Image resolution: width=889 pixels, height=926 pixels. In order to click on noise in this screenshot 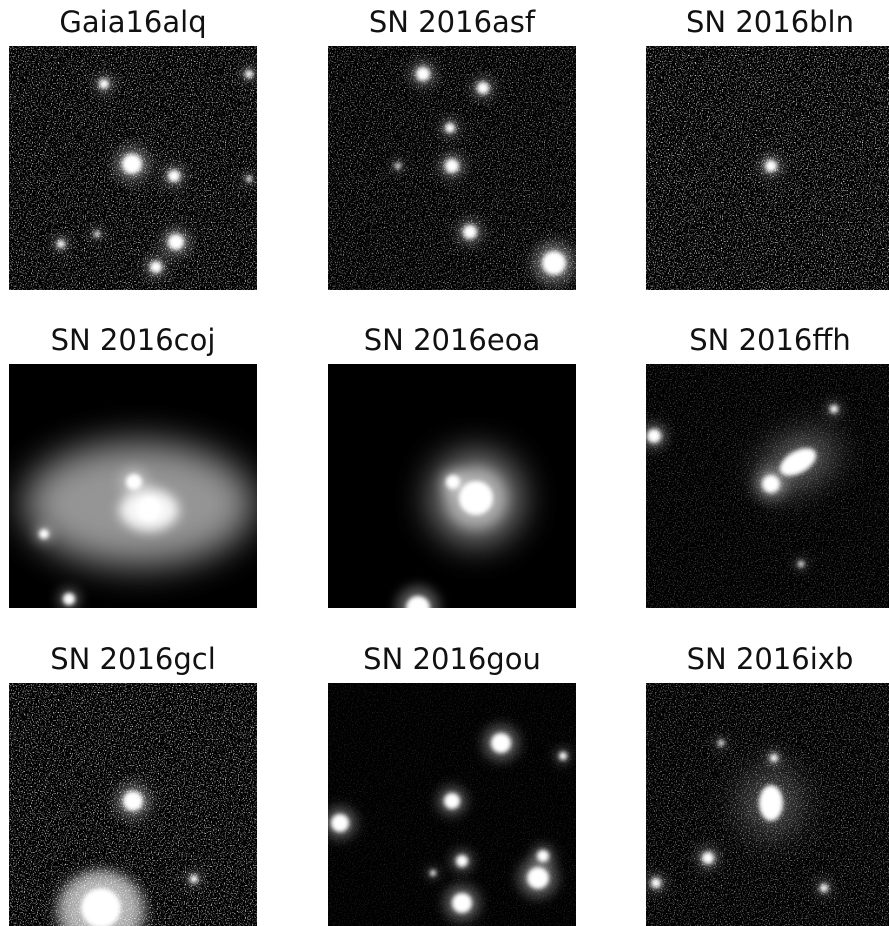, I will do `click(767, 804)`.